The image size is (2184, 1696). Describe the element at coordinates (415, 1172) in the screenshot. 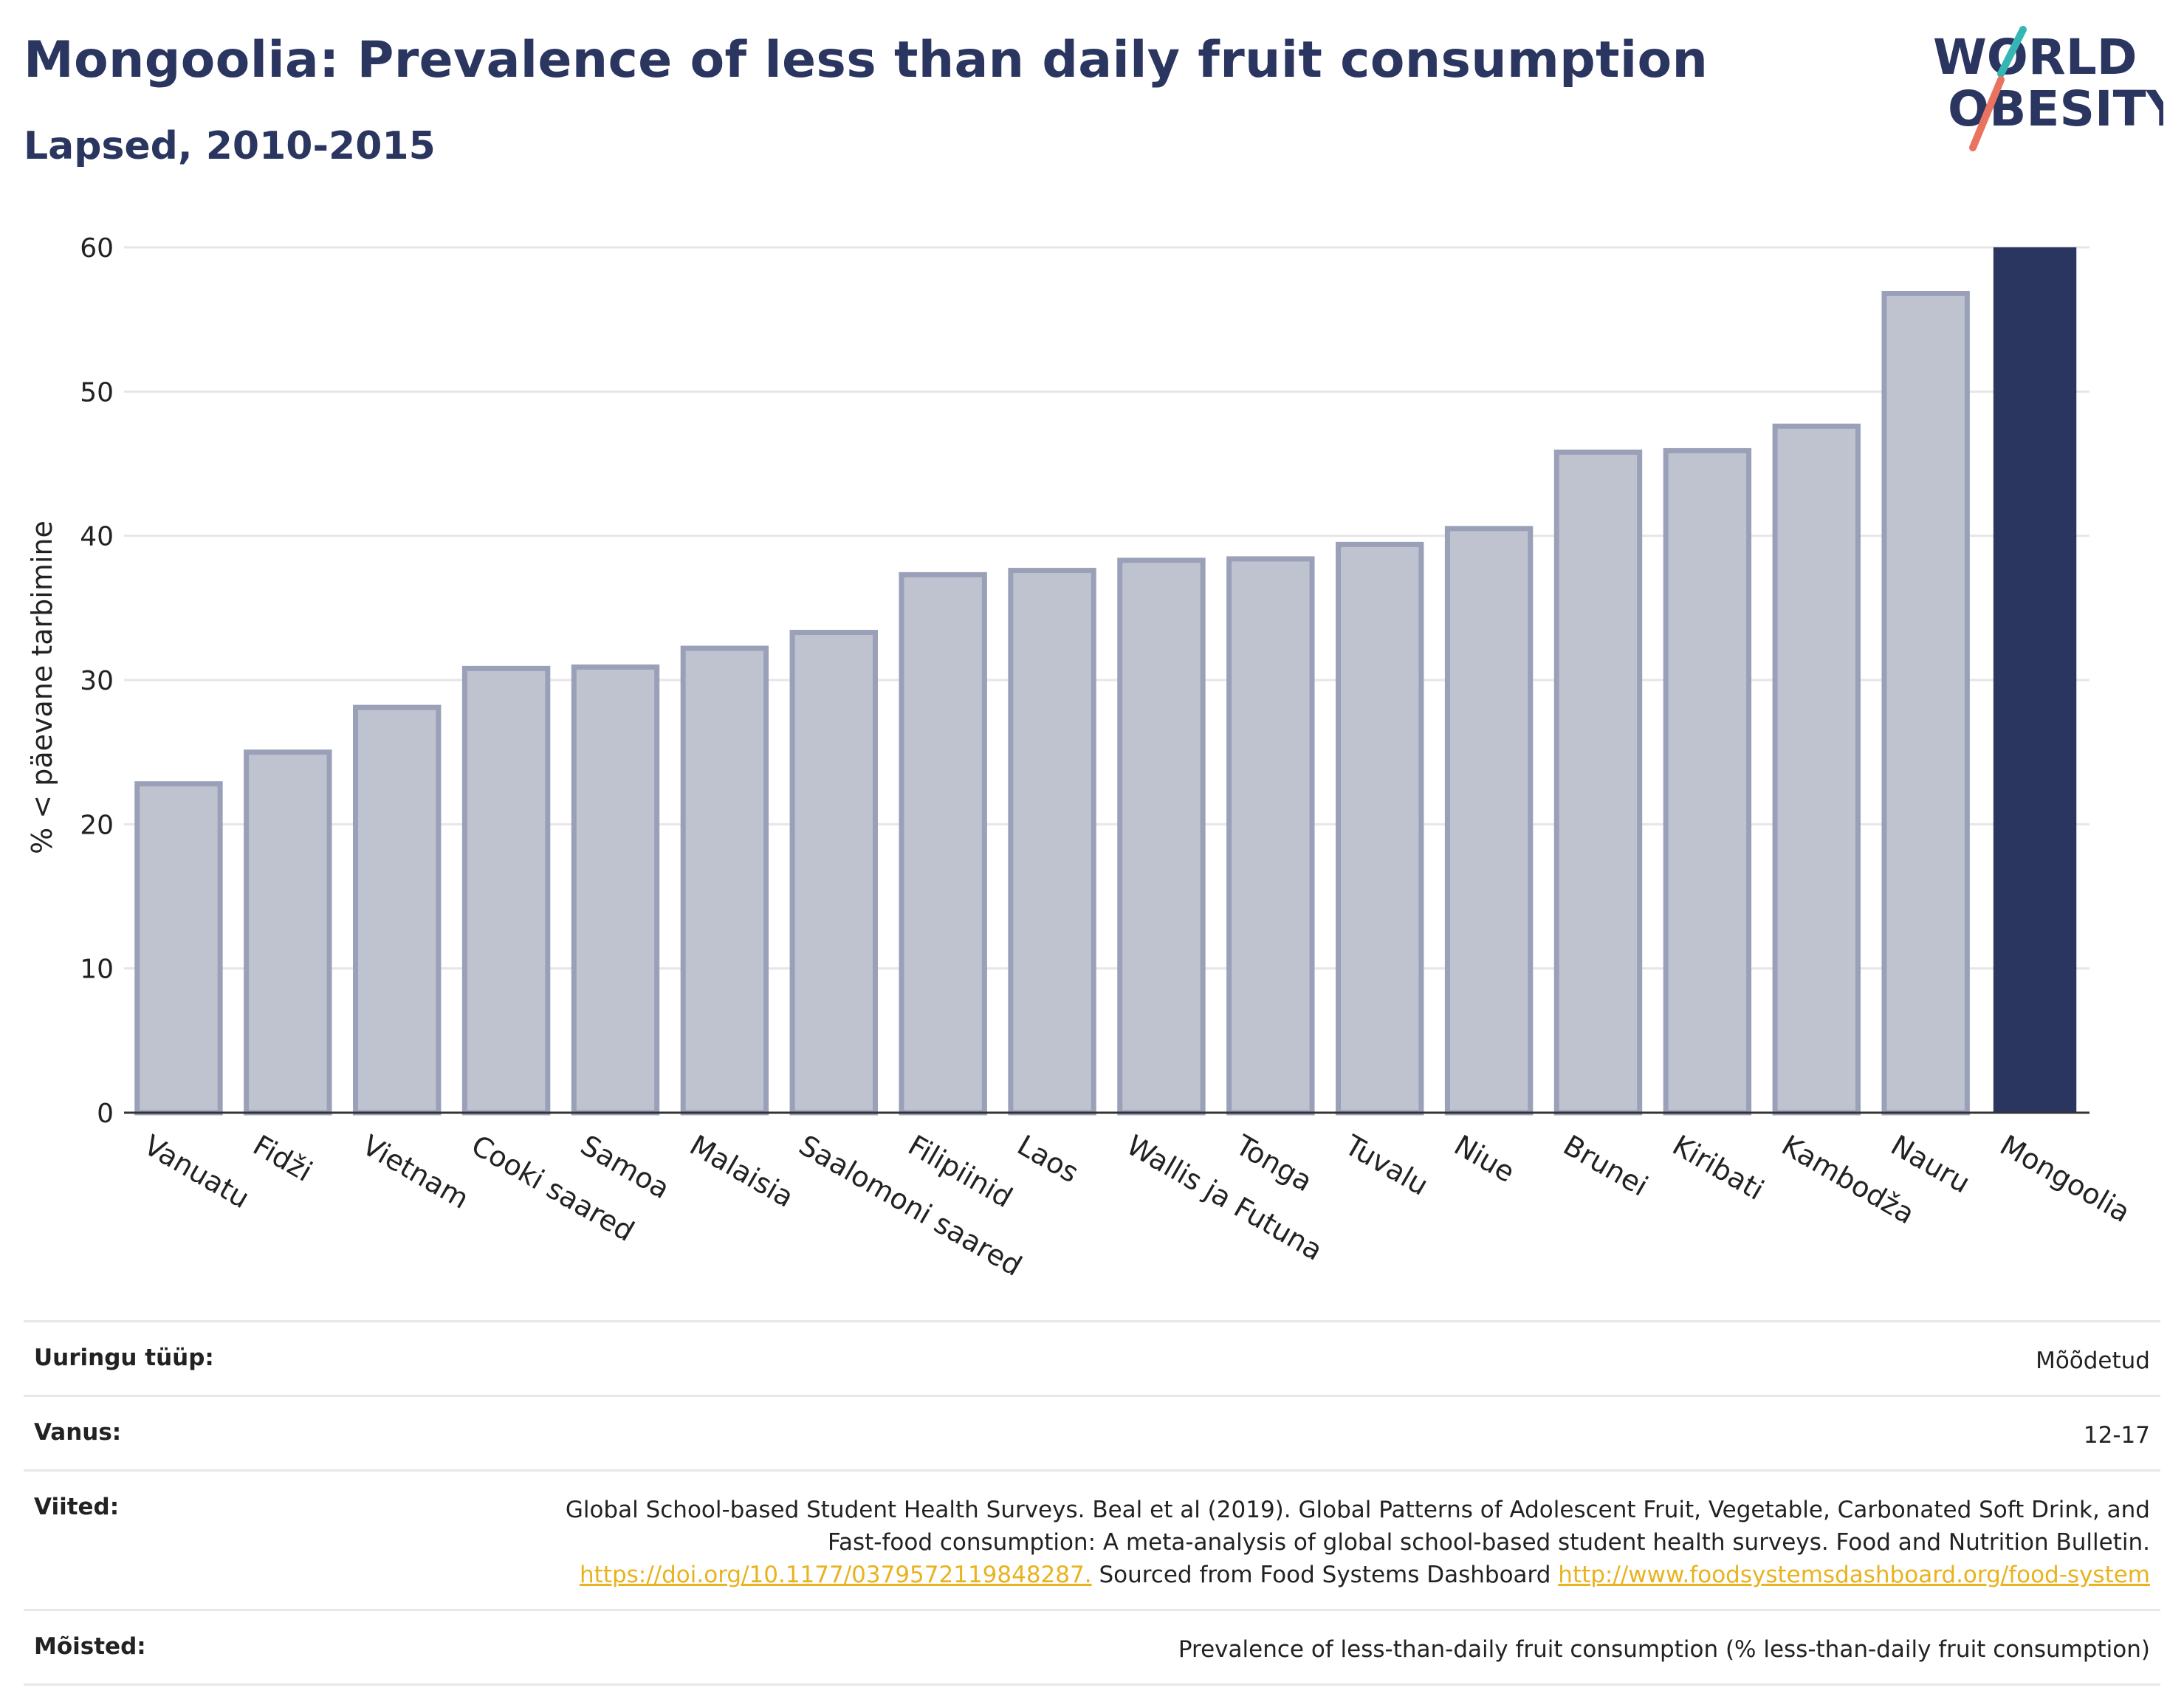

I see `x-tick-label: Vietnam` at that location.